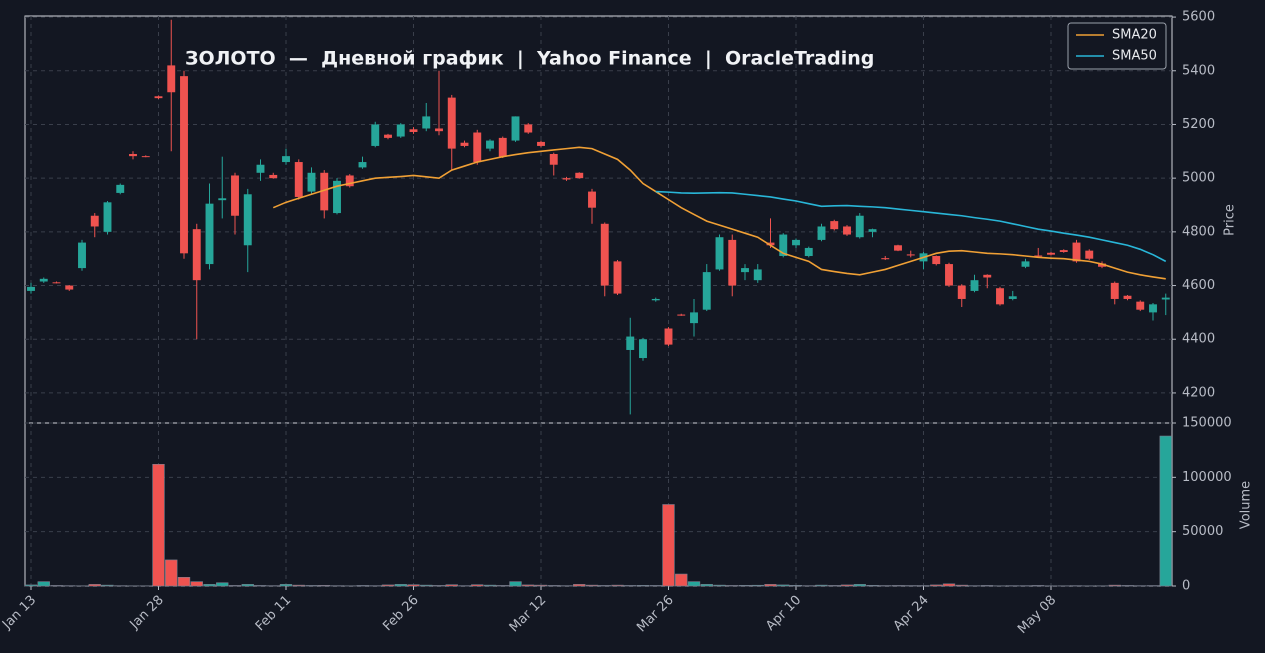  Describe the element at coordinates (274, 614) in the screenshot. I see `x-tick-label: Feb 11` at that location.